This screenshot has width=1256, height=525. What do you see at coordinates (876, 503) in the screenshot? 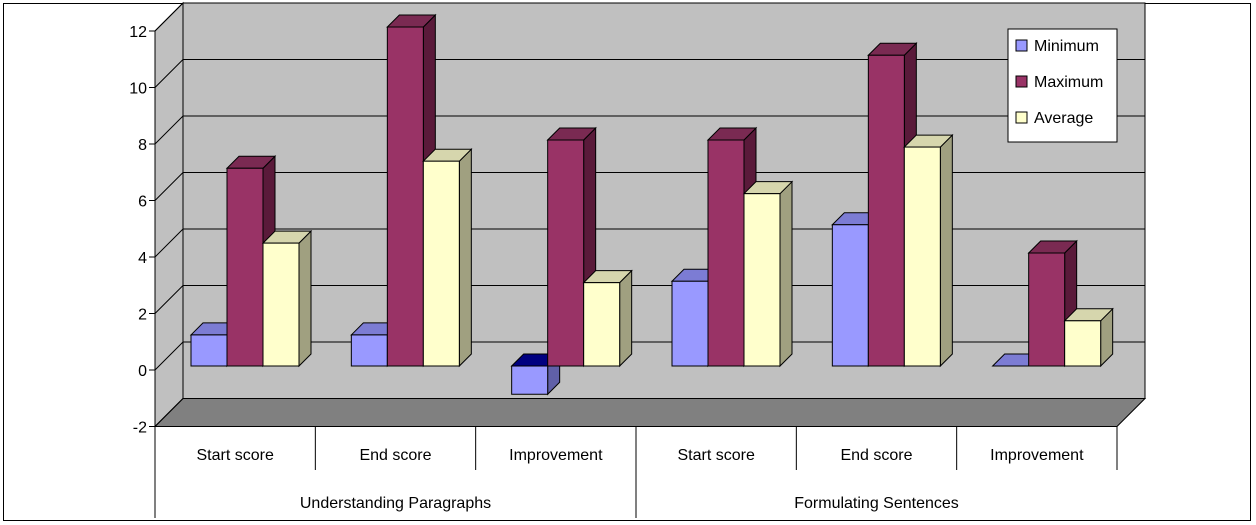
I see `group-label: Formulating Sentences` at bounding box center [876, 503].